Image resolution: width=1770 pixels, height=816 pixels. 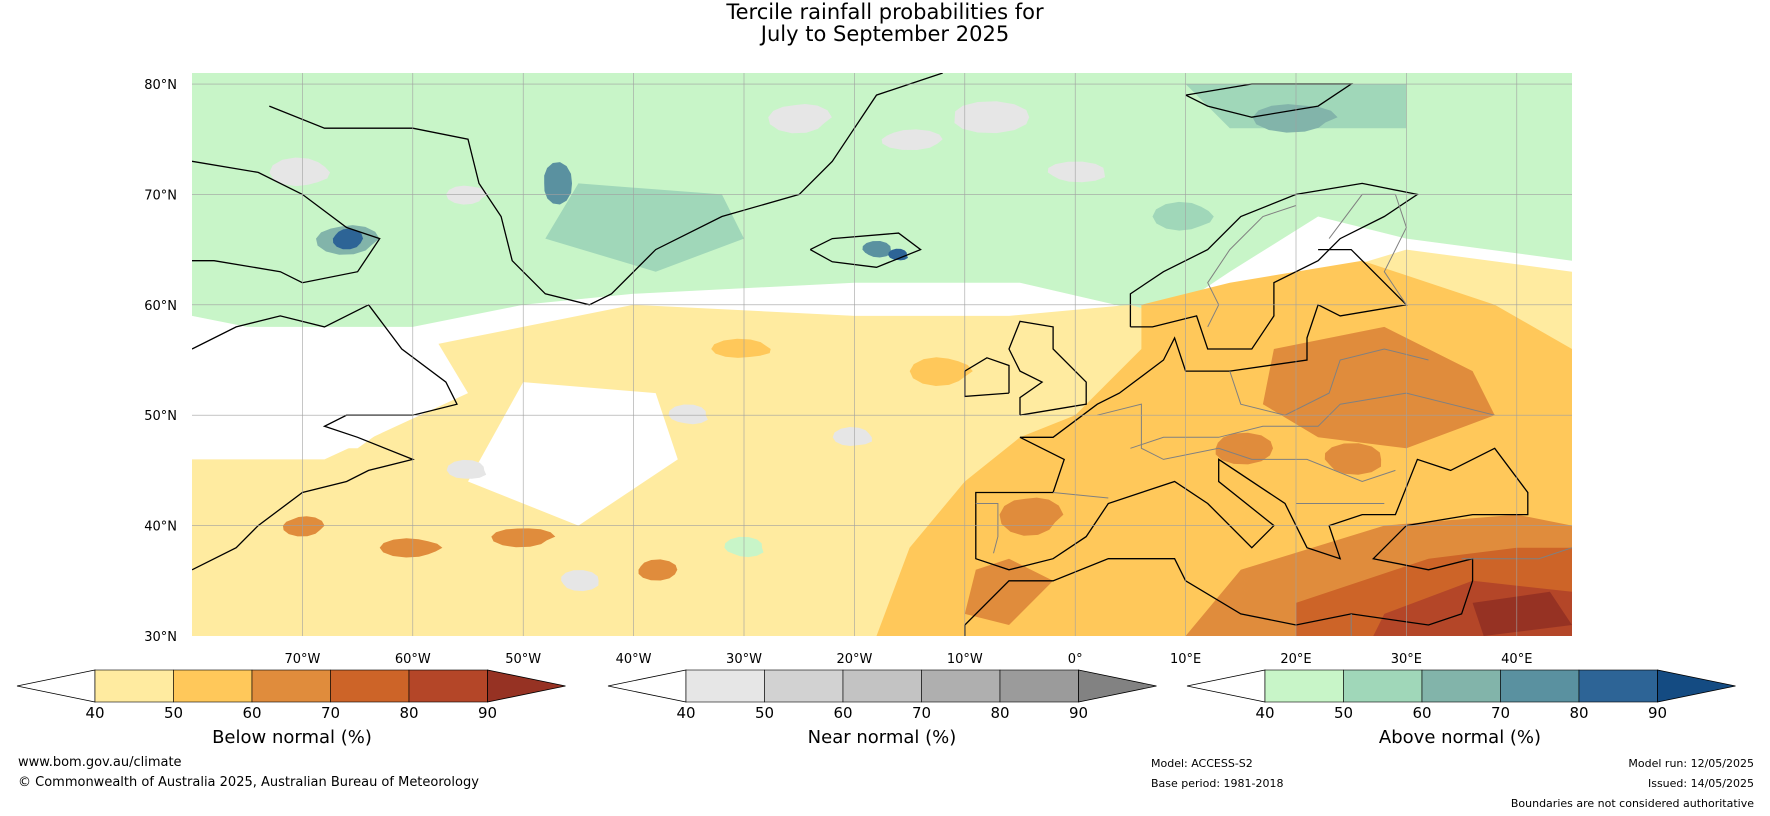 I want to click on lon-label: 40°E, so click(x=1516, y=659).